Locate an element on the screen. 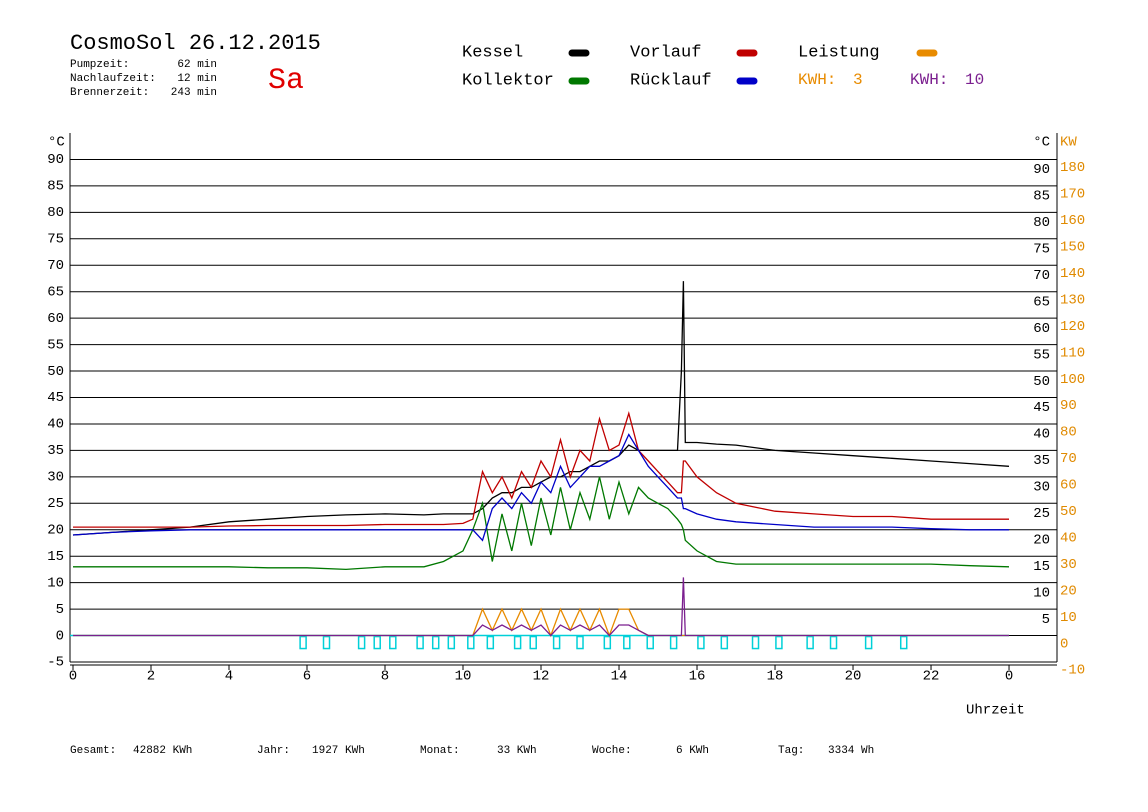  y-tick-label: 30 is located at coordinates (55, 478).